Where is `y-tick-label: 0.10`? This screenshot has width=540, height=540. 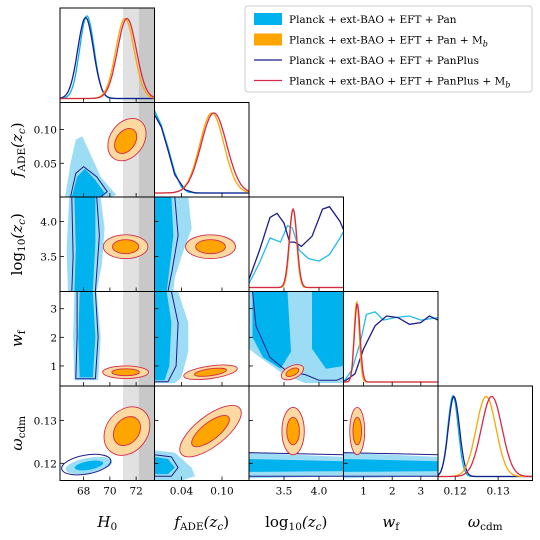
y-tick-label: 0.10 is located at coordinates (45, 131).